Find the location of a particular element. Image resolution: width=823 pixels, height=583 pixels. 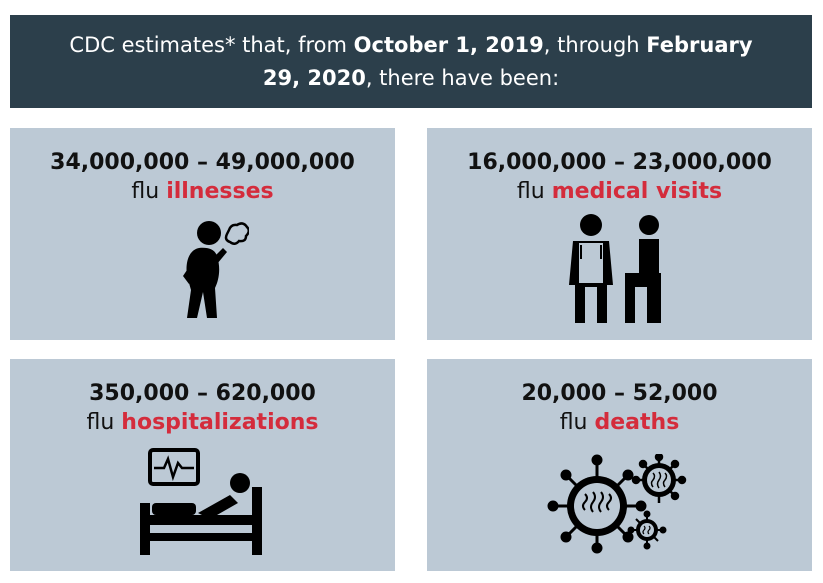

hospitalizations-range: 350,000 – 620,000 is located at coordinates (202, 393).